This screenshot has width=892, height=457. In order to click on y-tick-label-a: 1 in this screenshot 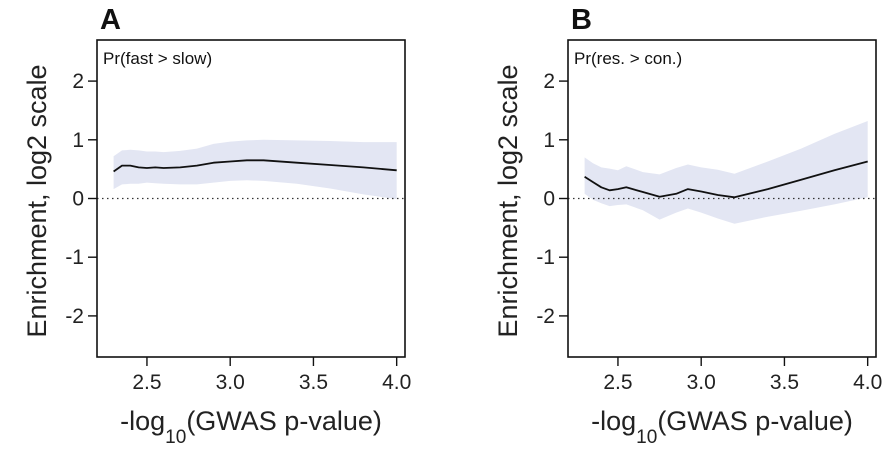, I will do `click(78, 140)`.